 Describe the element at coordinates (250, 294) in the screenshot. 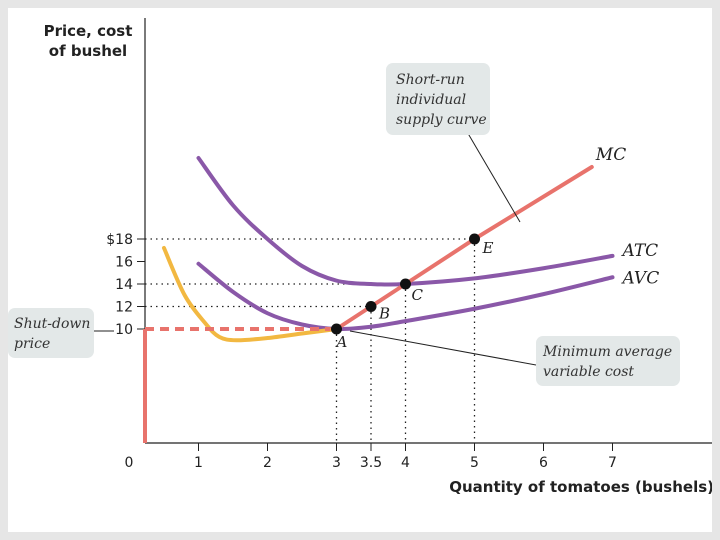

I see `mc-curve-below-shutdown` at that location.